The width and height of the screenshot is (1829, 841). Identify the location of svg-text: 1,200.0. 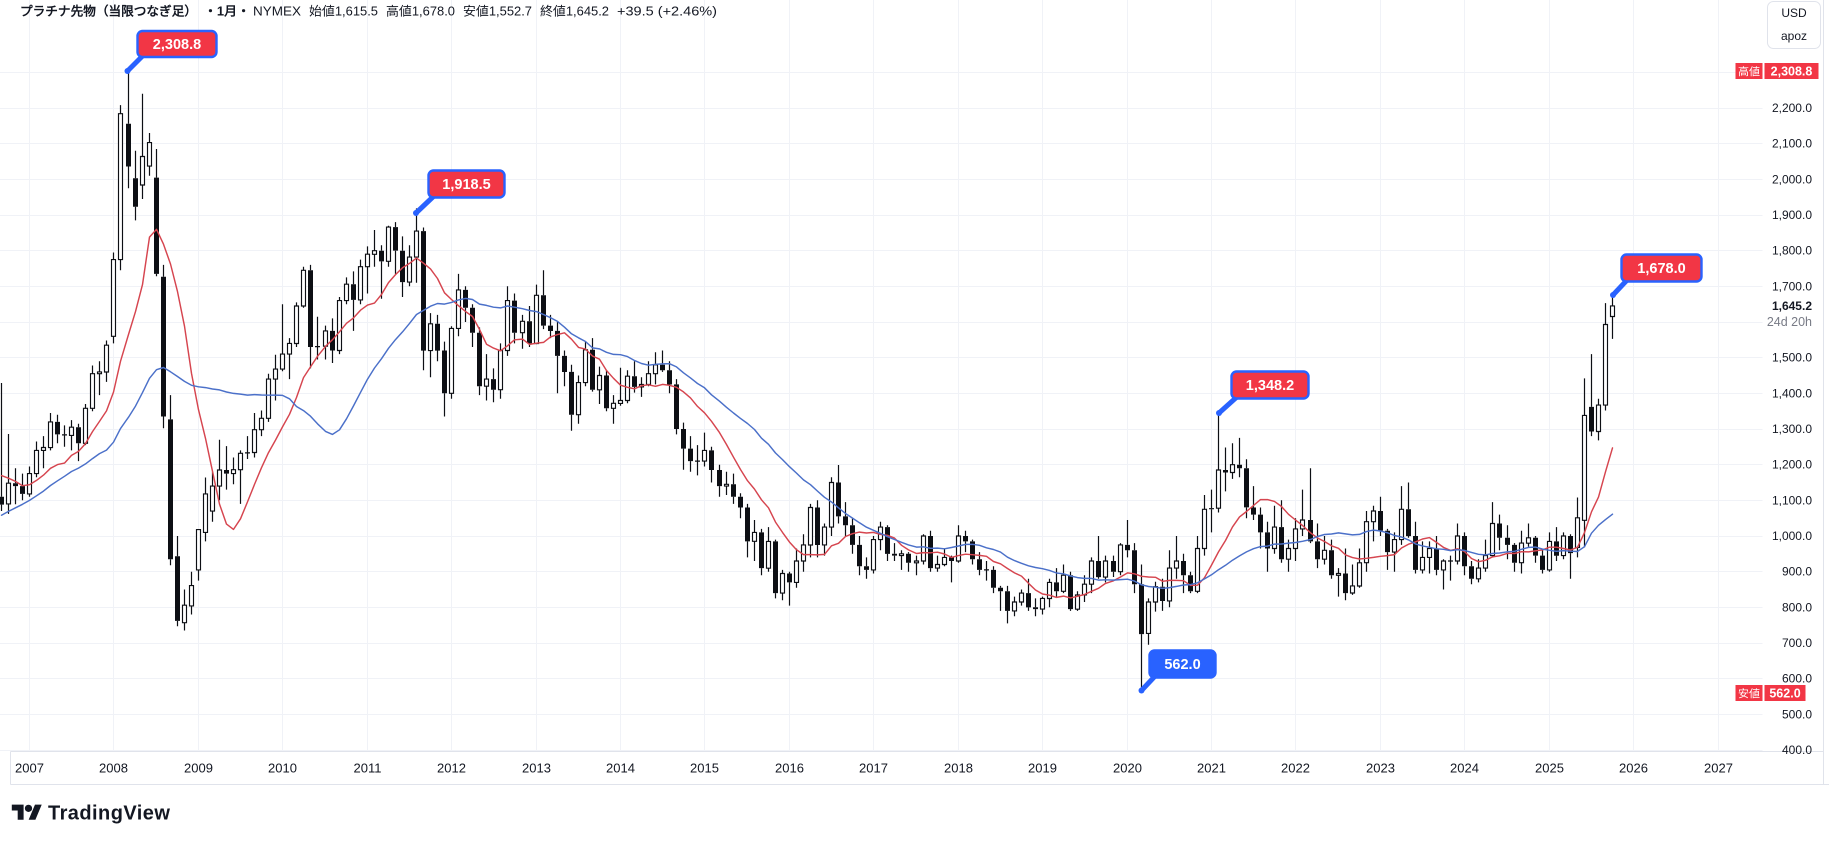
(1792, 465).